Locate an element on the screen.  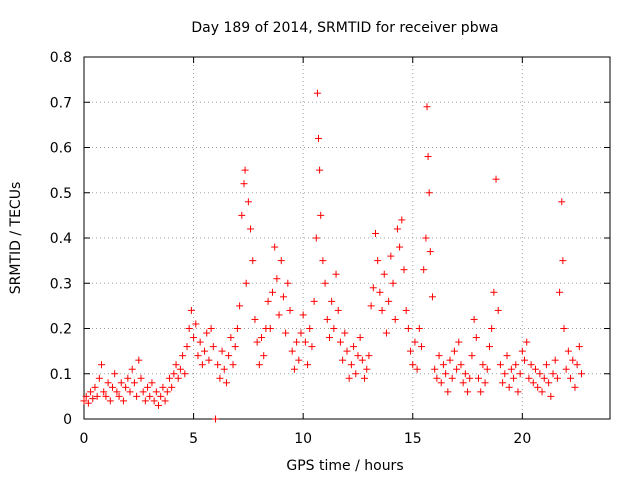
y-tick-label: 0.3 is located at coordinates (61, 284).